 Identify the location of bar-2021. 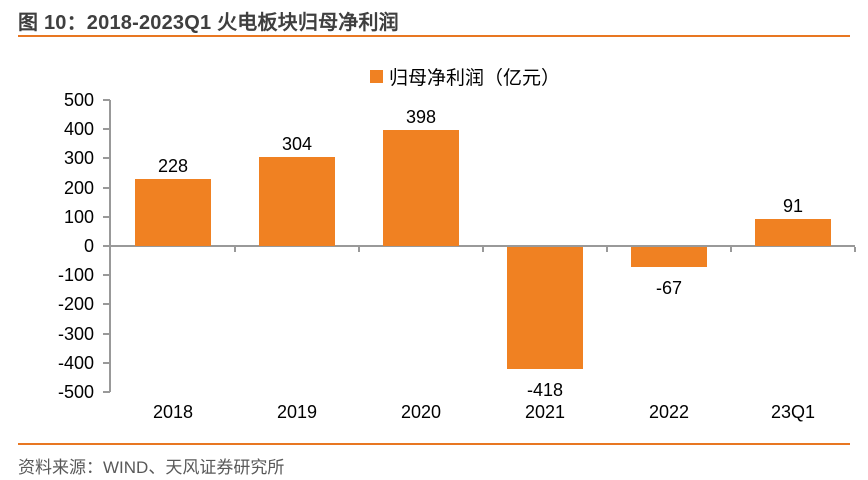
(545, 308).